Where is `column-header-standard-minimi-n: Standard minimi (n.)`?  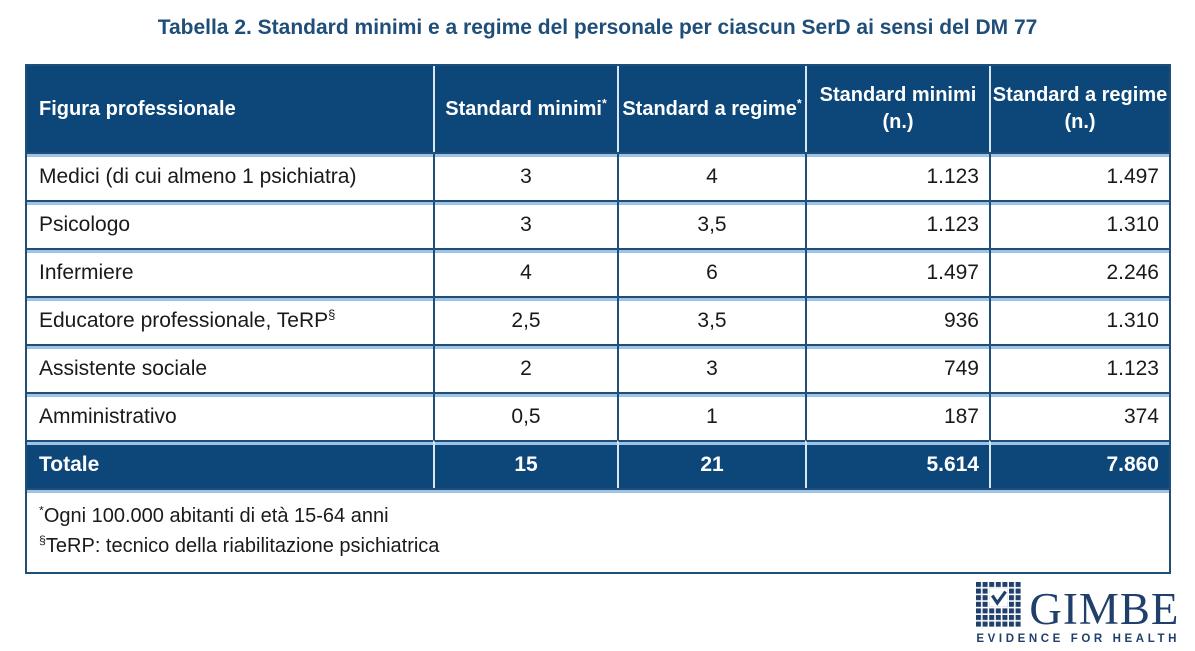 column-header-standard-minimi-n: Standard minimi (n.) is located at coordinates (897, 109).